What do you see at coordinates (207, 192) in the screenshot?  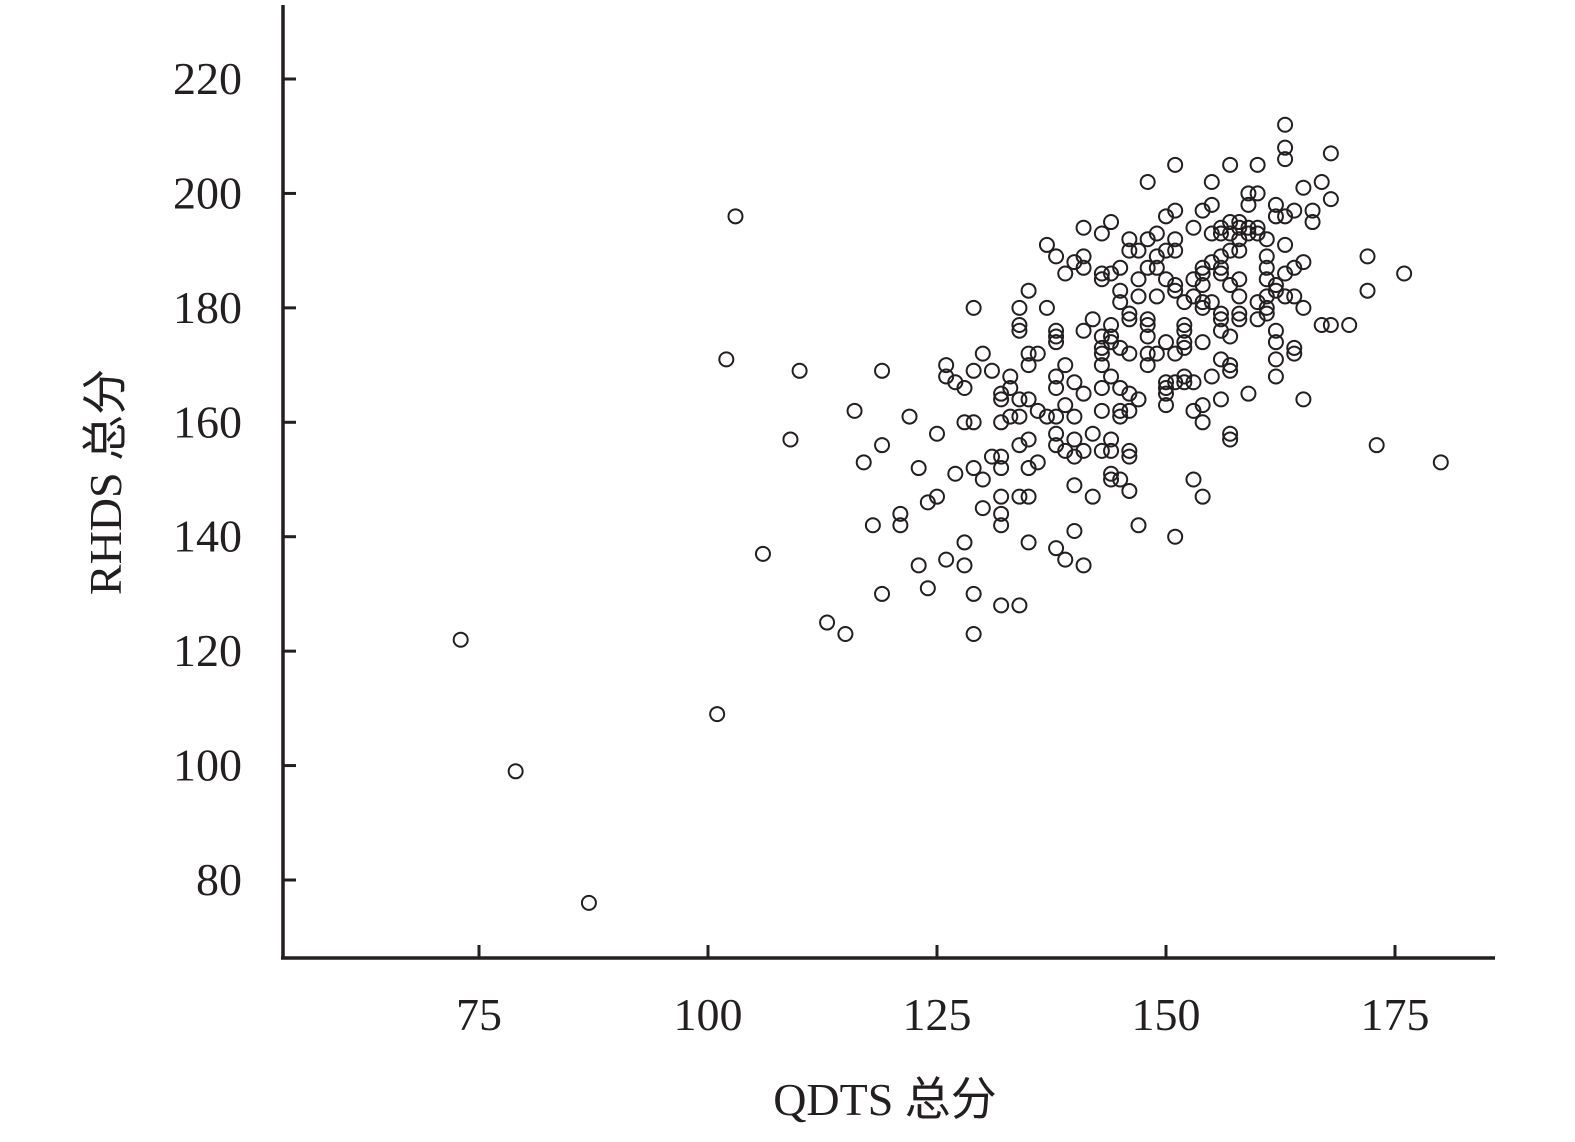 I see `y-tick-label: 200` at bounding box center [207, 192].